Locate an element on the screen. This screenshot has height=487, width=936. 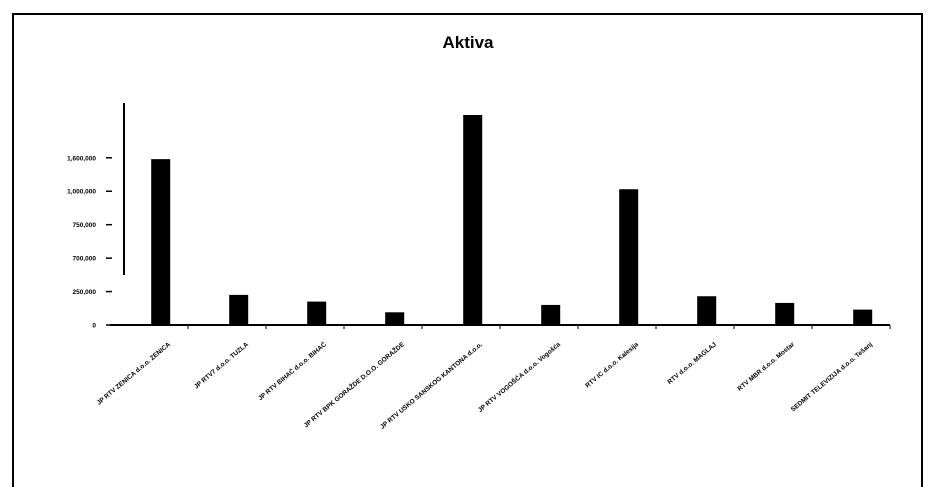
x-category-label: RTV d.o.o. MAGLAJ is located at coordinates (692, 363).